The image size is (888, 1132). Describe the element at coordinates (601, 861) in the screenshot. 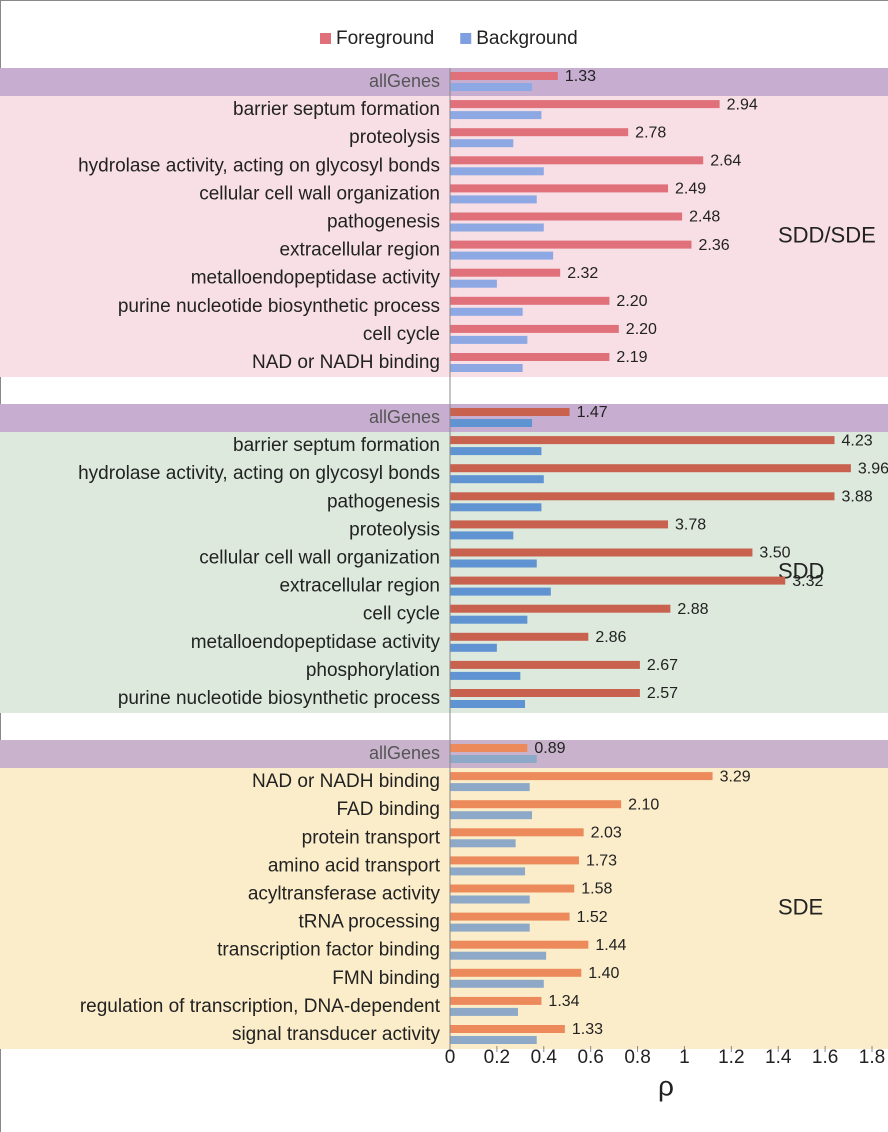

I see `ratio-label: 1.73` at that location.